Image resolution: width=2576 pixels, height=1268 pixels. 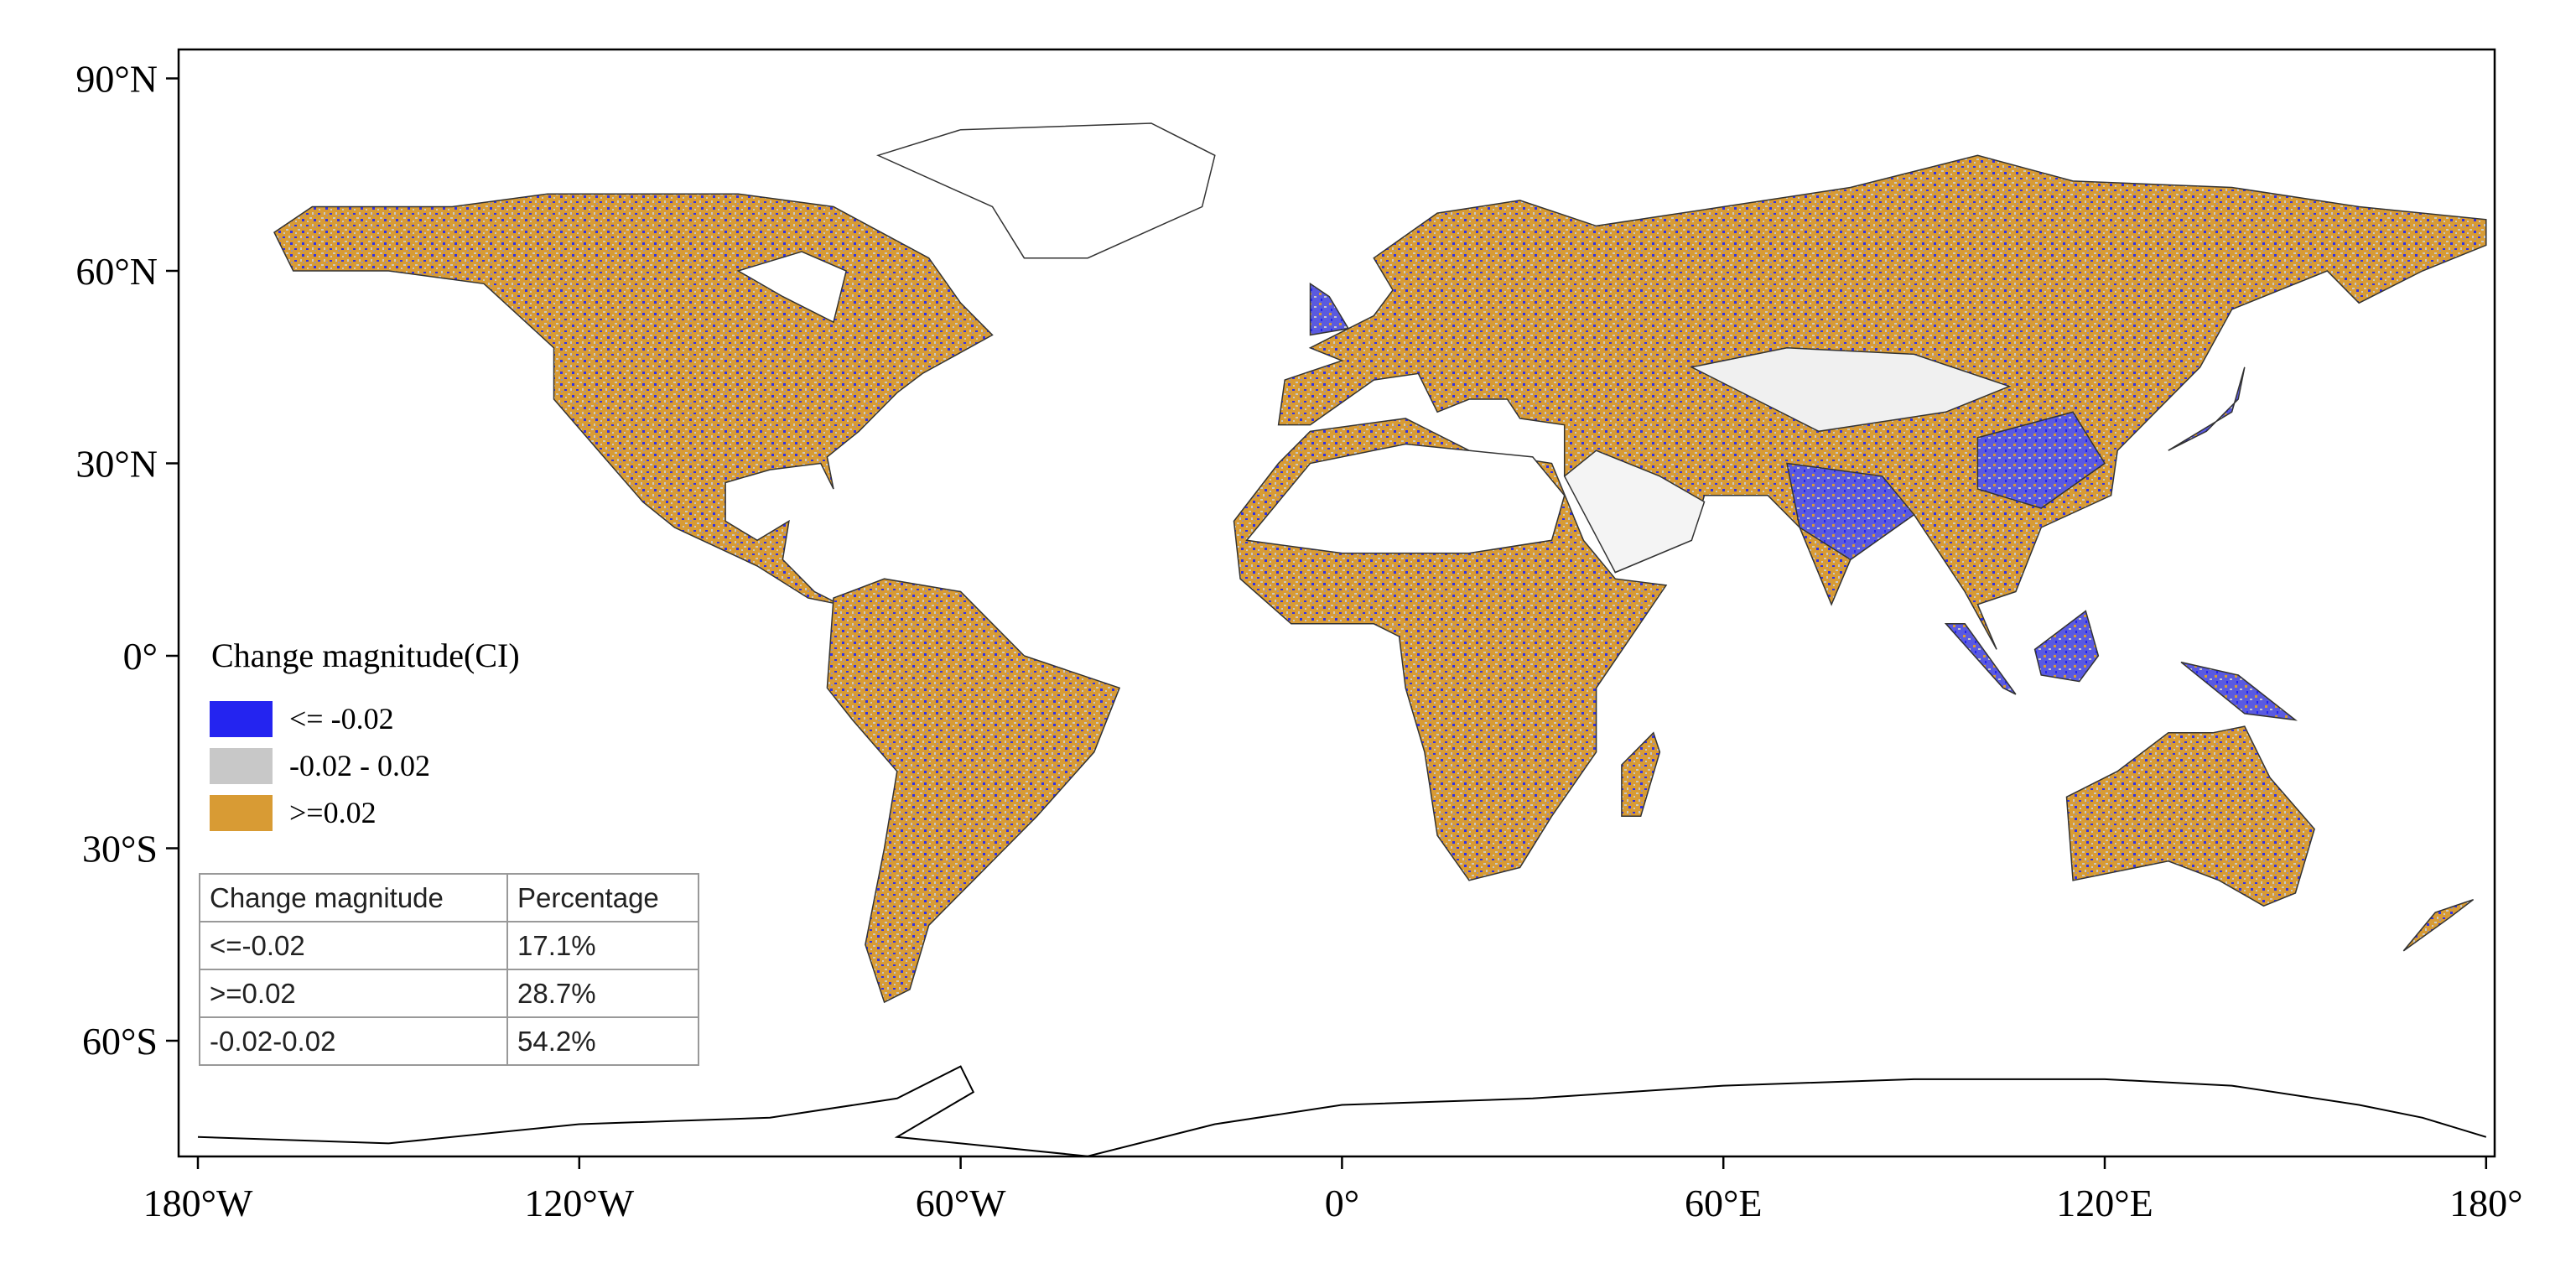 What do you see at coordinates (2066, 646) in the screenshot?
I see `borneo` at bounding box center [2066, 646].